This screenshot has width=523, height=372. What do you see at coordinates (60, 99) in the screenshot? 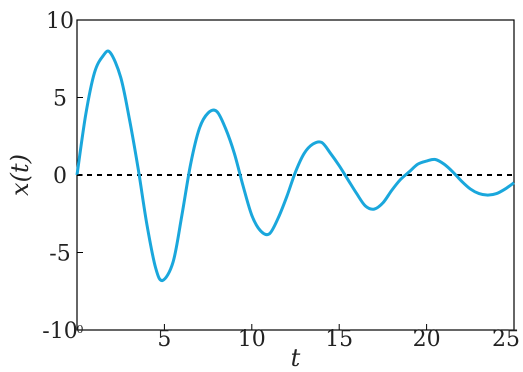
I see `y-tick-label: 5` at bounding box center [60, 99].